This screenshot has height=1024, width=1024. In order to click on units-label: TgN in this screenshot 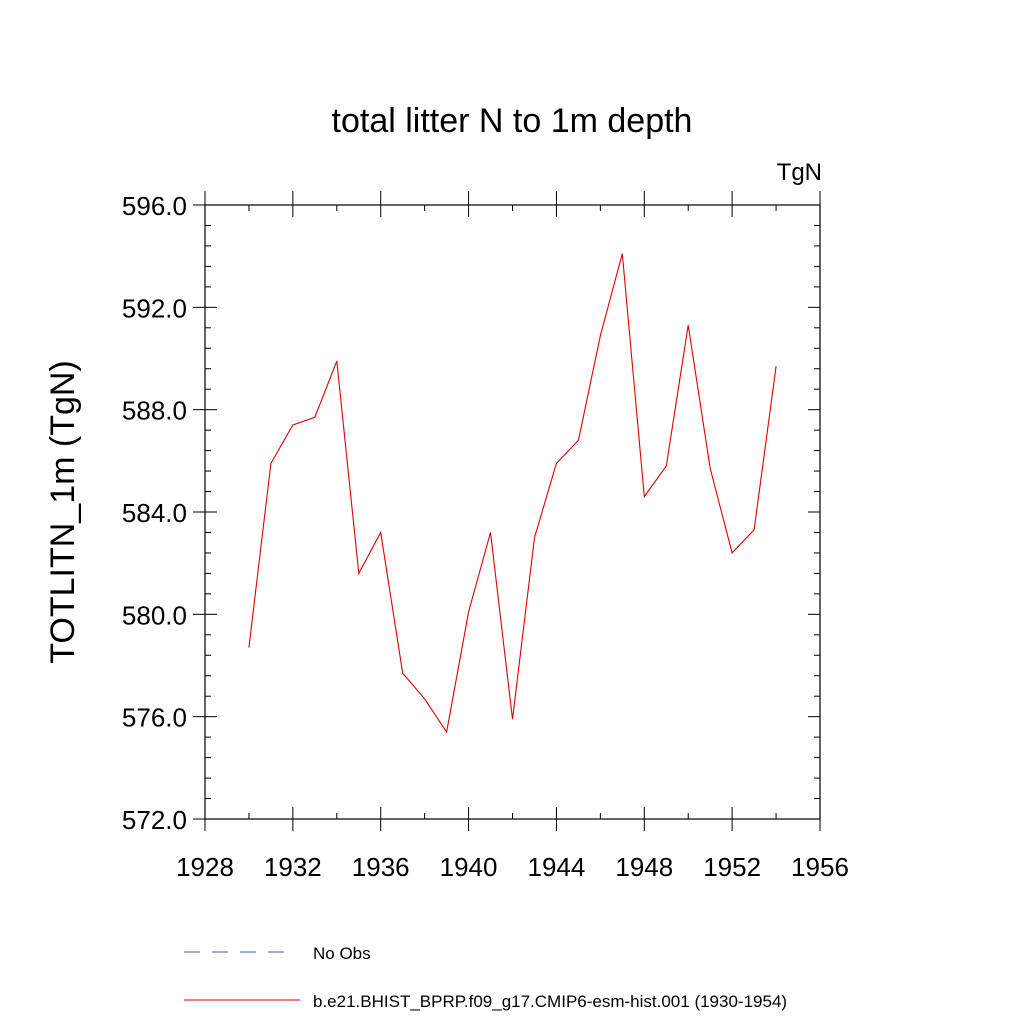, I will do `click(799, 172)`.